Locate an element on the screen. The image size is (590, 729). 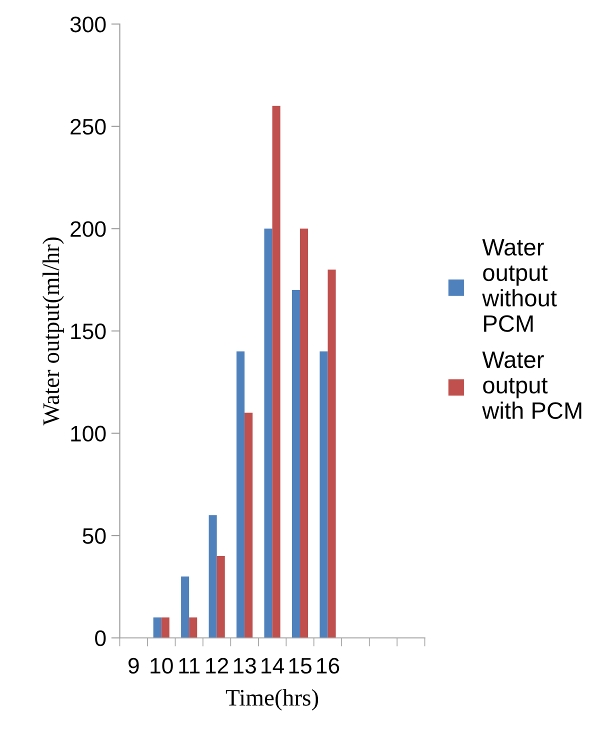
x-tick-label: 10 is located at coordinates (161, 666).